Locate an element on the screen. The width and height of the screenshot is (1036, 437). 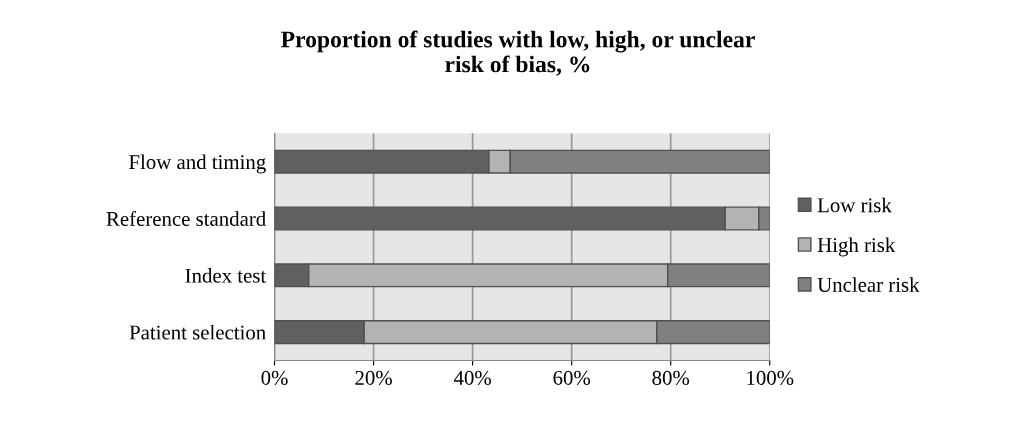
x-tick-label: 40% is located at coordinates (472, 377).